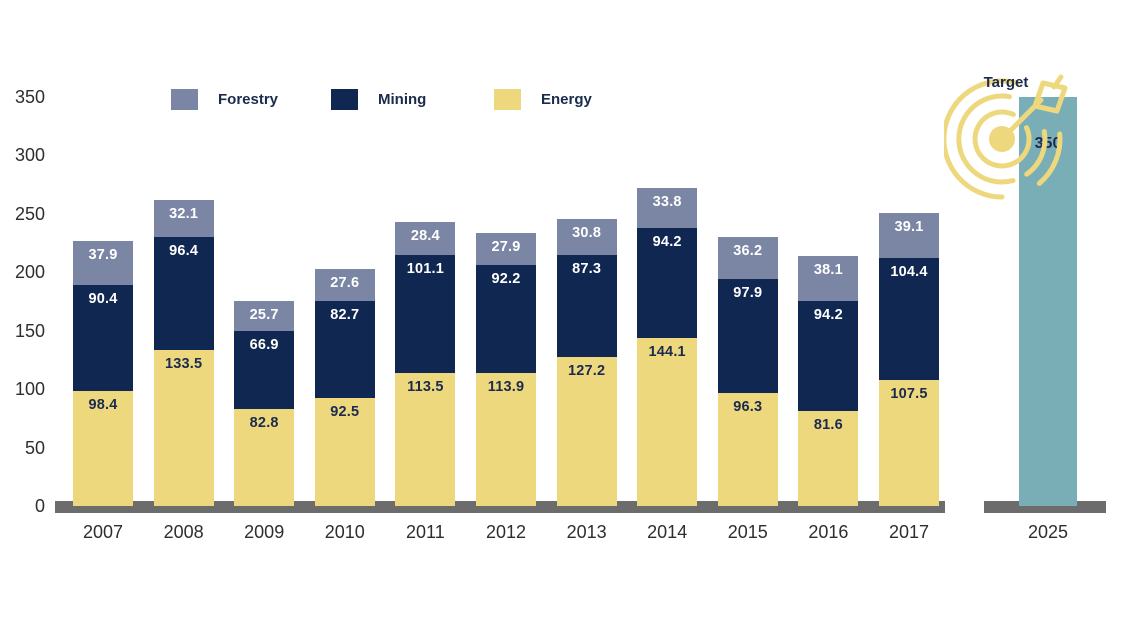 This screenshot has width=1130, height=630. What do you see at coordinates (425, 439) in the screenshot?
I see `bar-segment-energy: 113.5` at bounding box center [425, 439].